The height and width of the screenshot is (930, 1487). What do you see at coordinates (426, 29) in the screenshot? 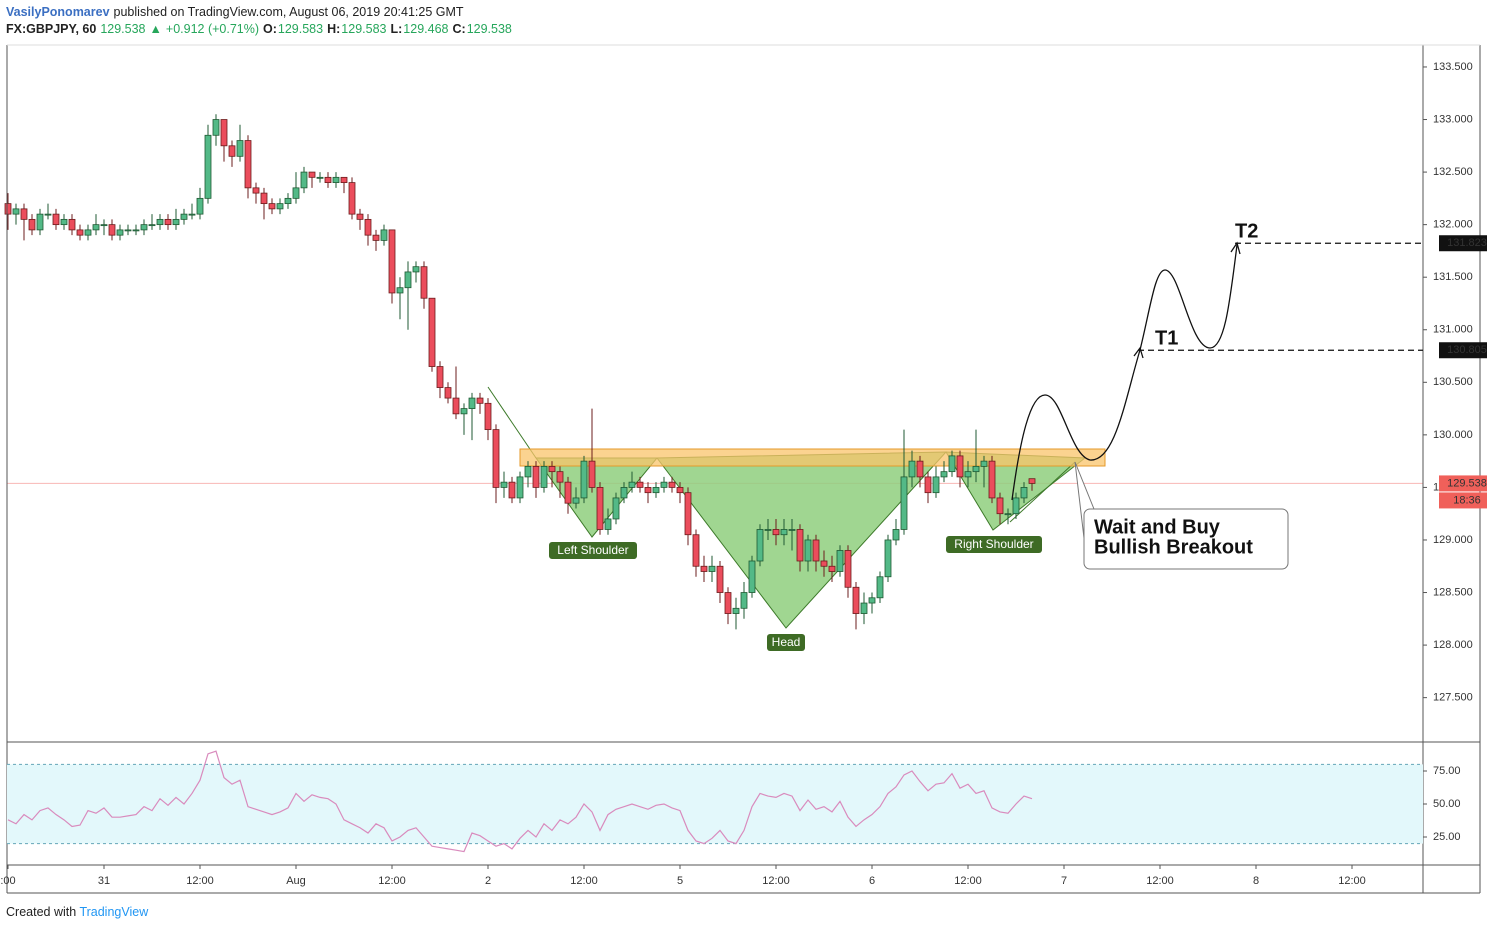
I see `value: 129.468` at bounding box center [426, 29].